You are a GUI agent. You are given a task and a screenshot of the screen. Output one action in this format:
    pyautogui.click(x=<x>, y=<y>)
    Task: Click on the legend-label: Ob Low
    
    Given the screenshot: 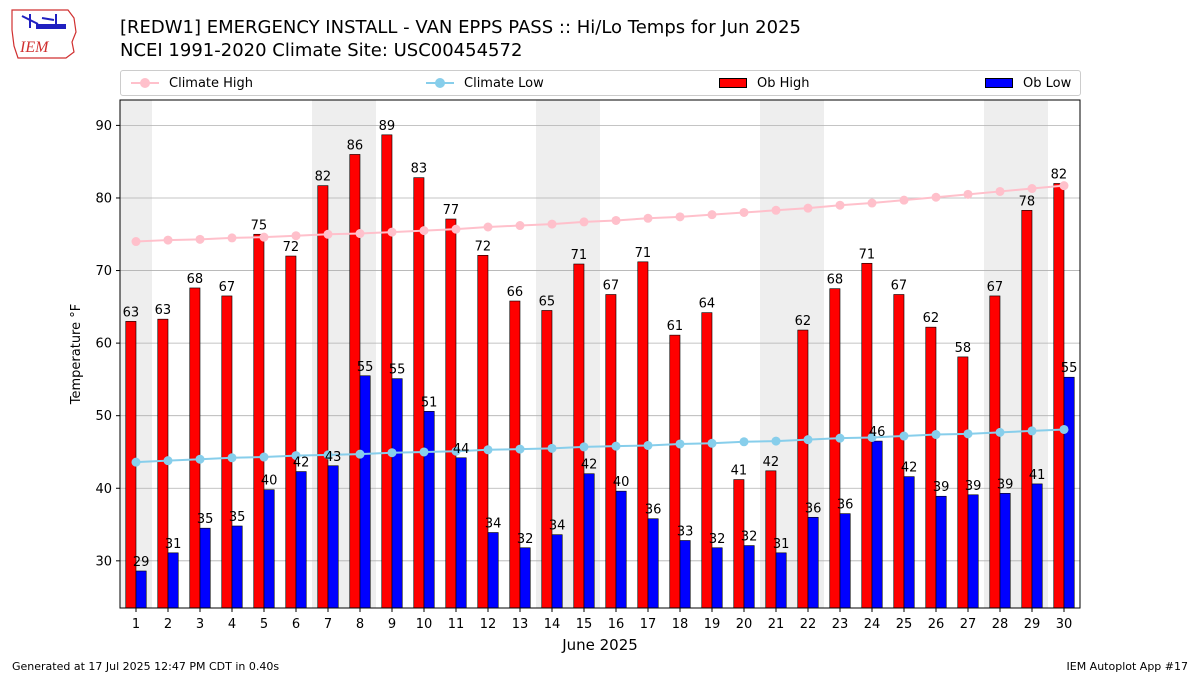 What is the action you would take?
    pyautogui.click(x=1047, y=83)
    